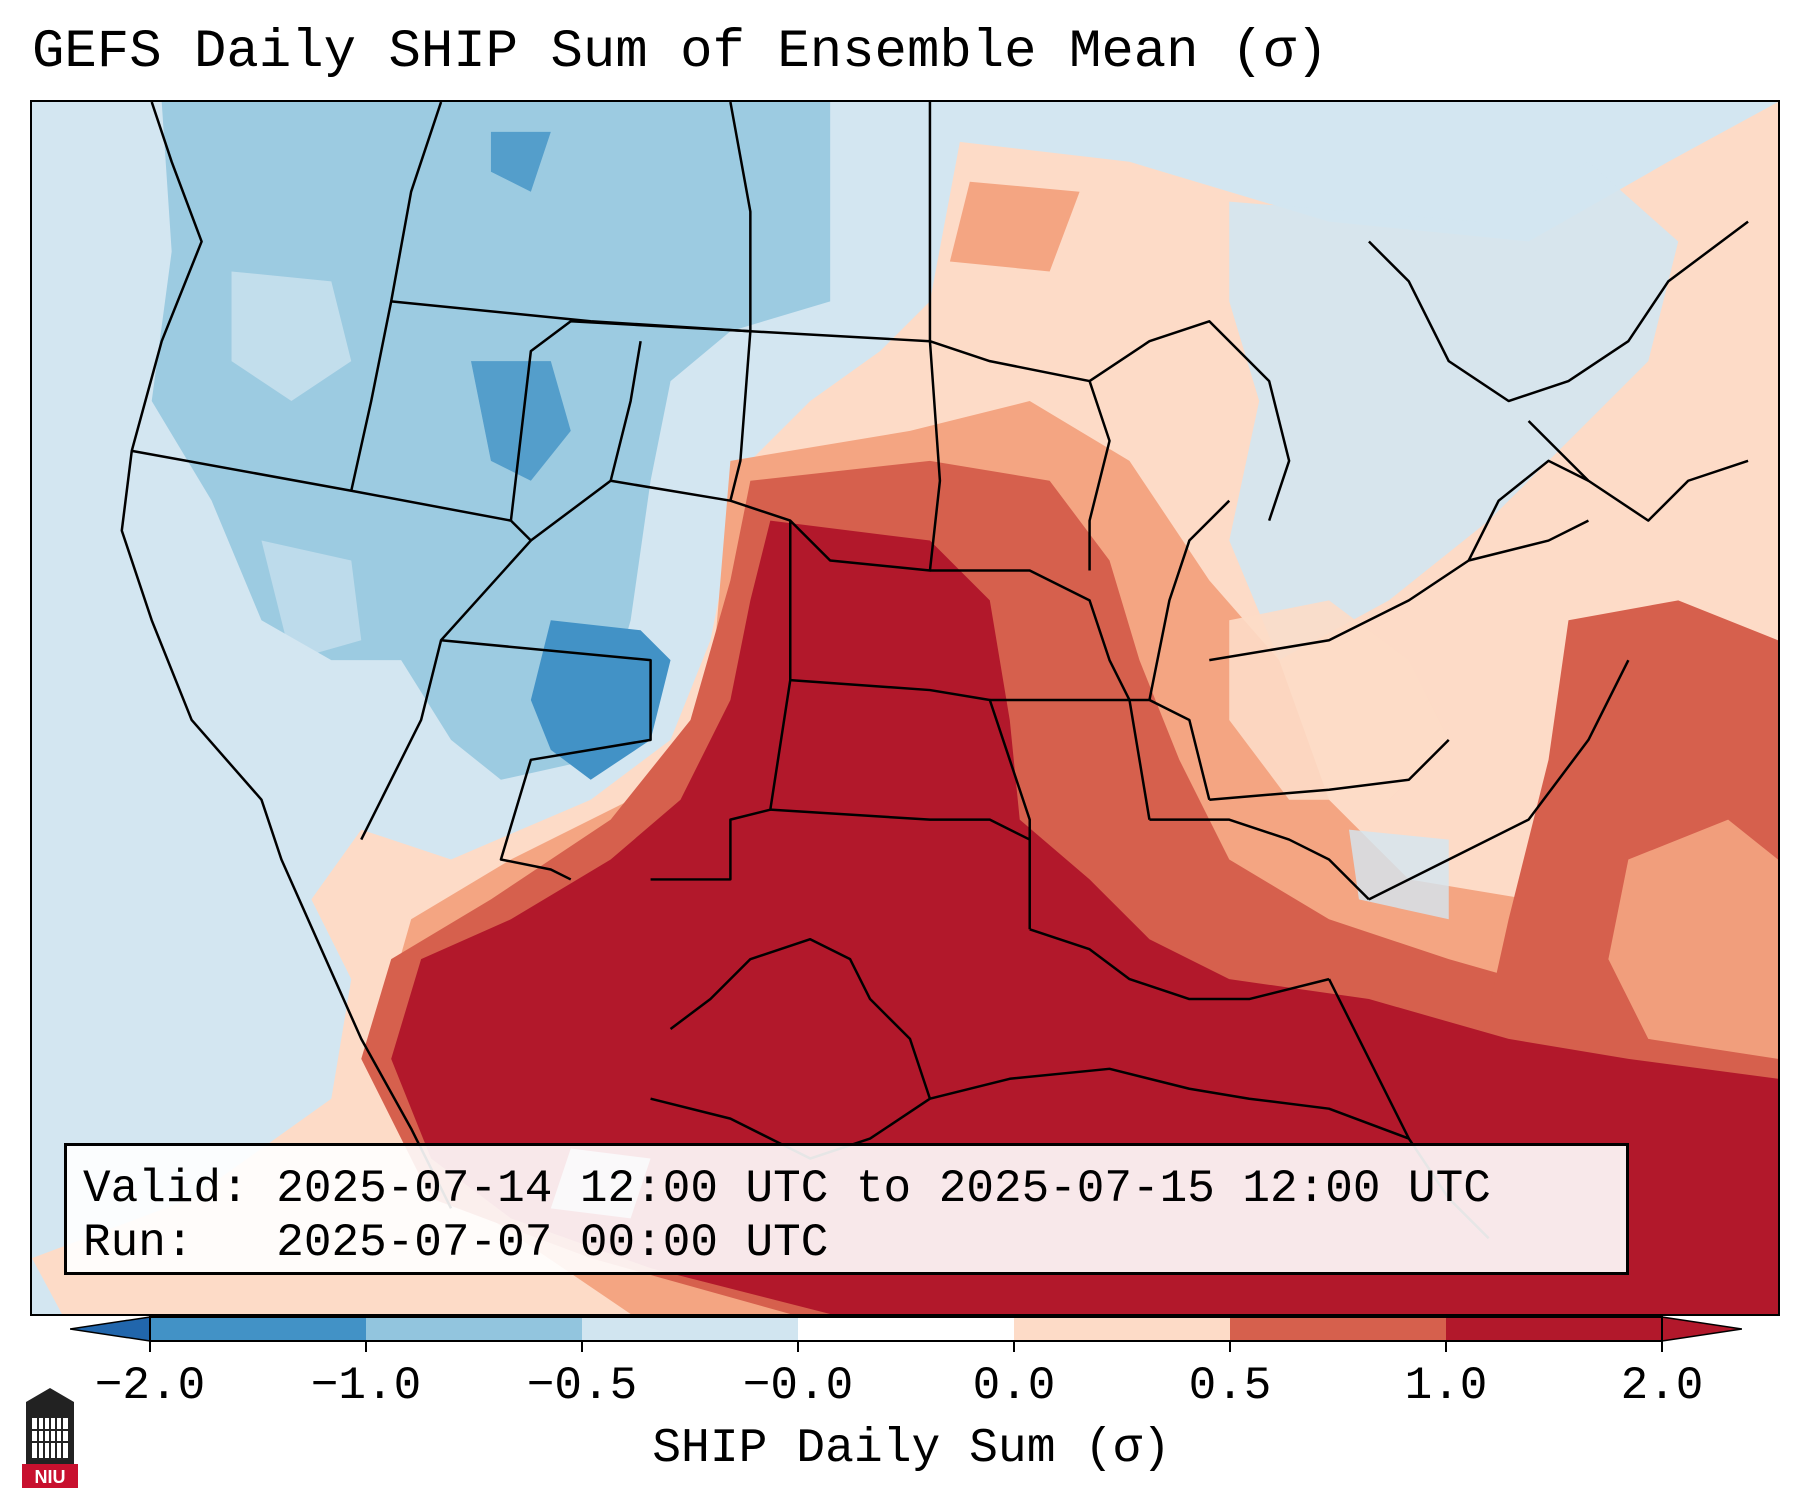 The height and width of the screenshot is (1506, 1803). Describe the element at coordinates (166, 1189) in the screenshot. I see `valid-label: Valid:` at that location.